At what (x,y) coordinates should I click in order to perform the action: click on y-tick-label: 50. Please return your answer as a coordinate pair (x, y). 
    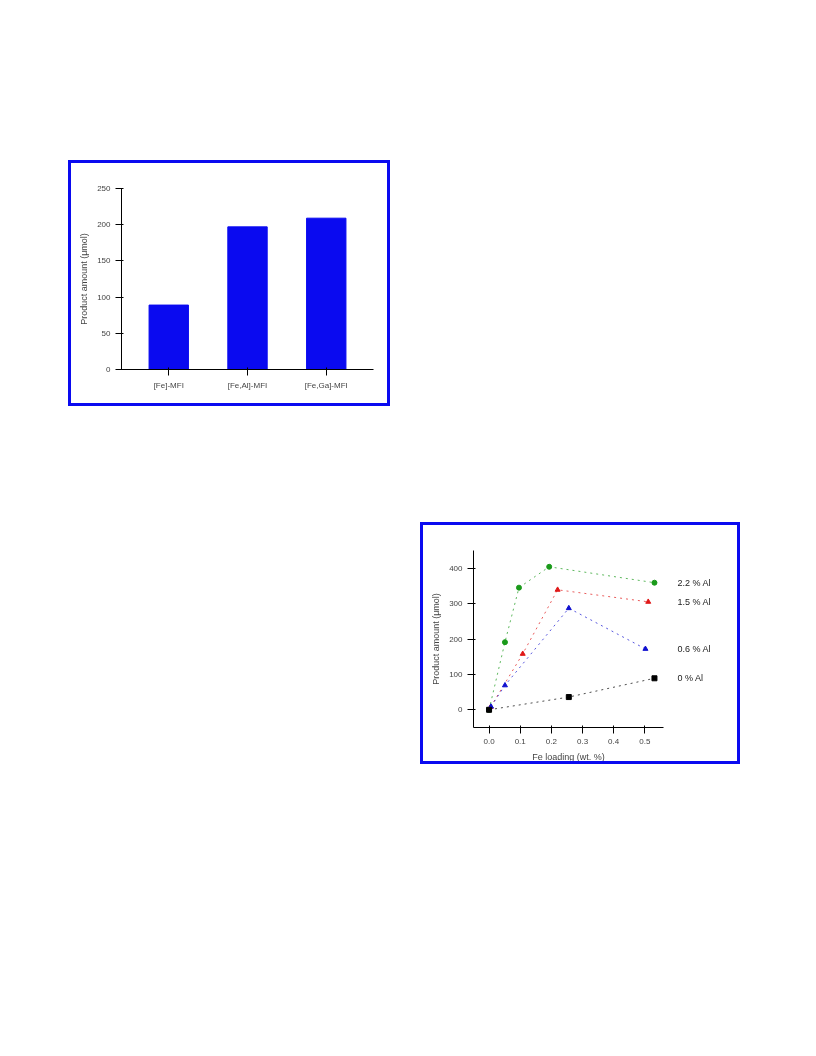
    Looking at the image, I should click on (106, 333).